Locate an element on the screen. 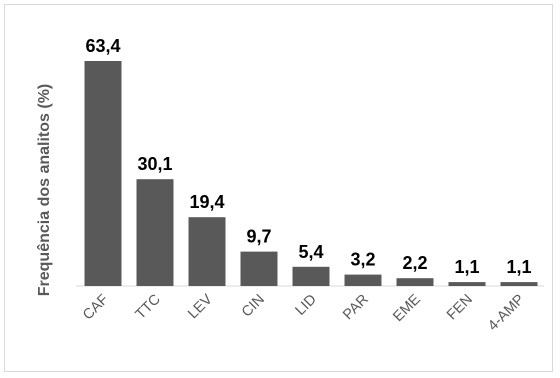 This screenshot has width=560, height=378. data-label-ttc: 30,1 is located at coordinates (154, 164).